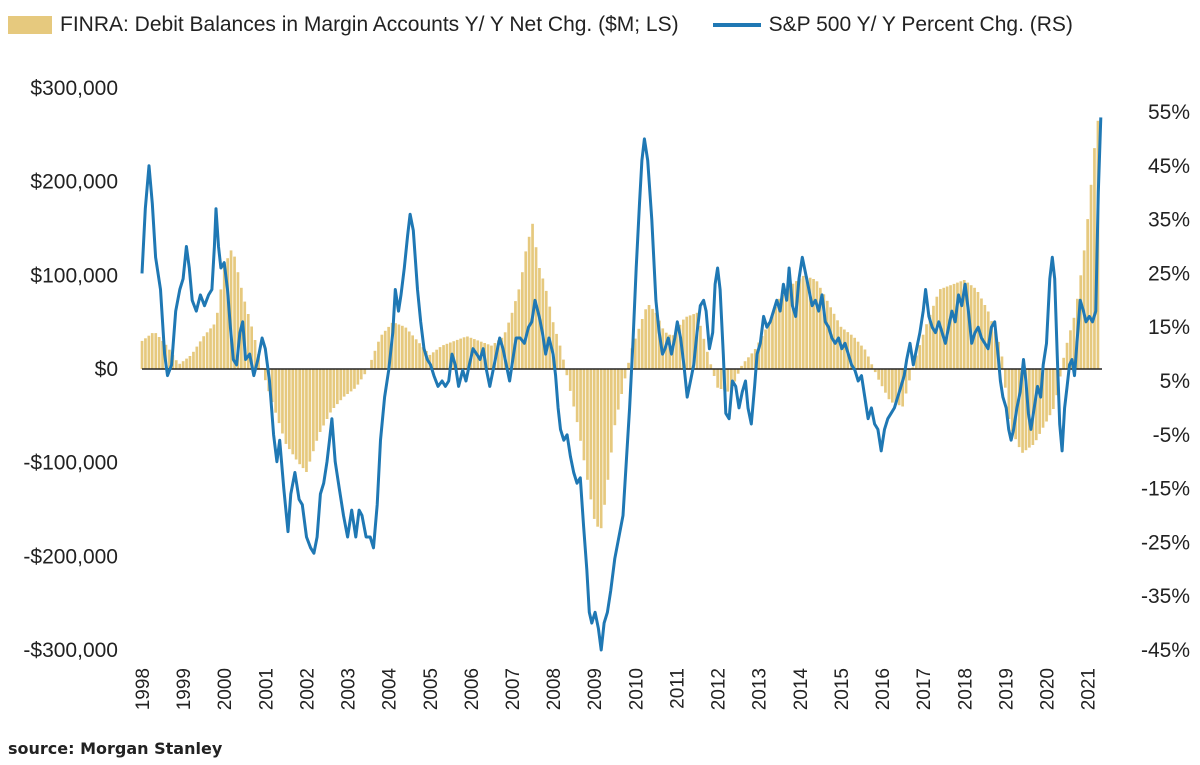 The width and height of the screenshot is (1200, 765). Describe the element at coordinates (677, 688) in the screenshot. I see `x-axis-tick-label: 2011` at that location.